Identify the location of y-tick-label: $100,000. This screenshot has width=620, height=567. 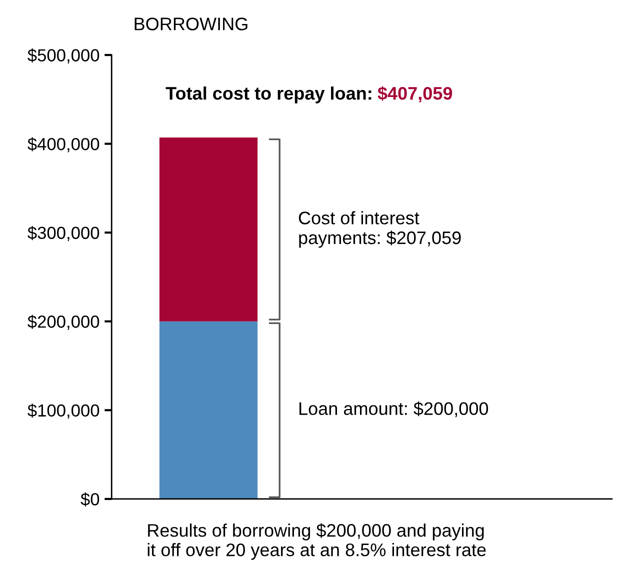
(64, 411).